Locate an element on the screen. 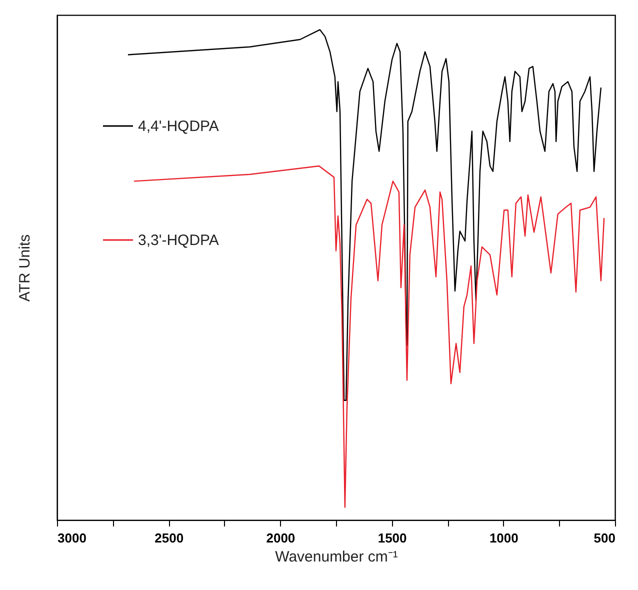 The width and height of the screenshot is (638, 590). x-tick-label: 500 is located at coordinates (605, 538).